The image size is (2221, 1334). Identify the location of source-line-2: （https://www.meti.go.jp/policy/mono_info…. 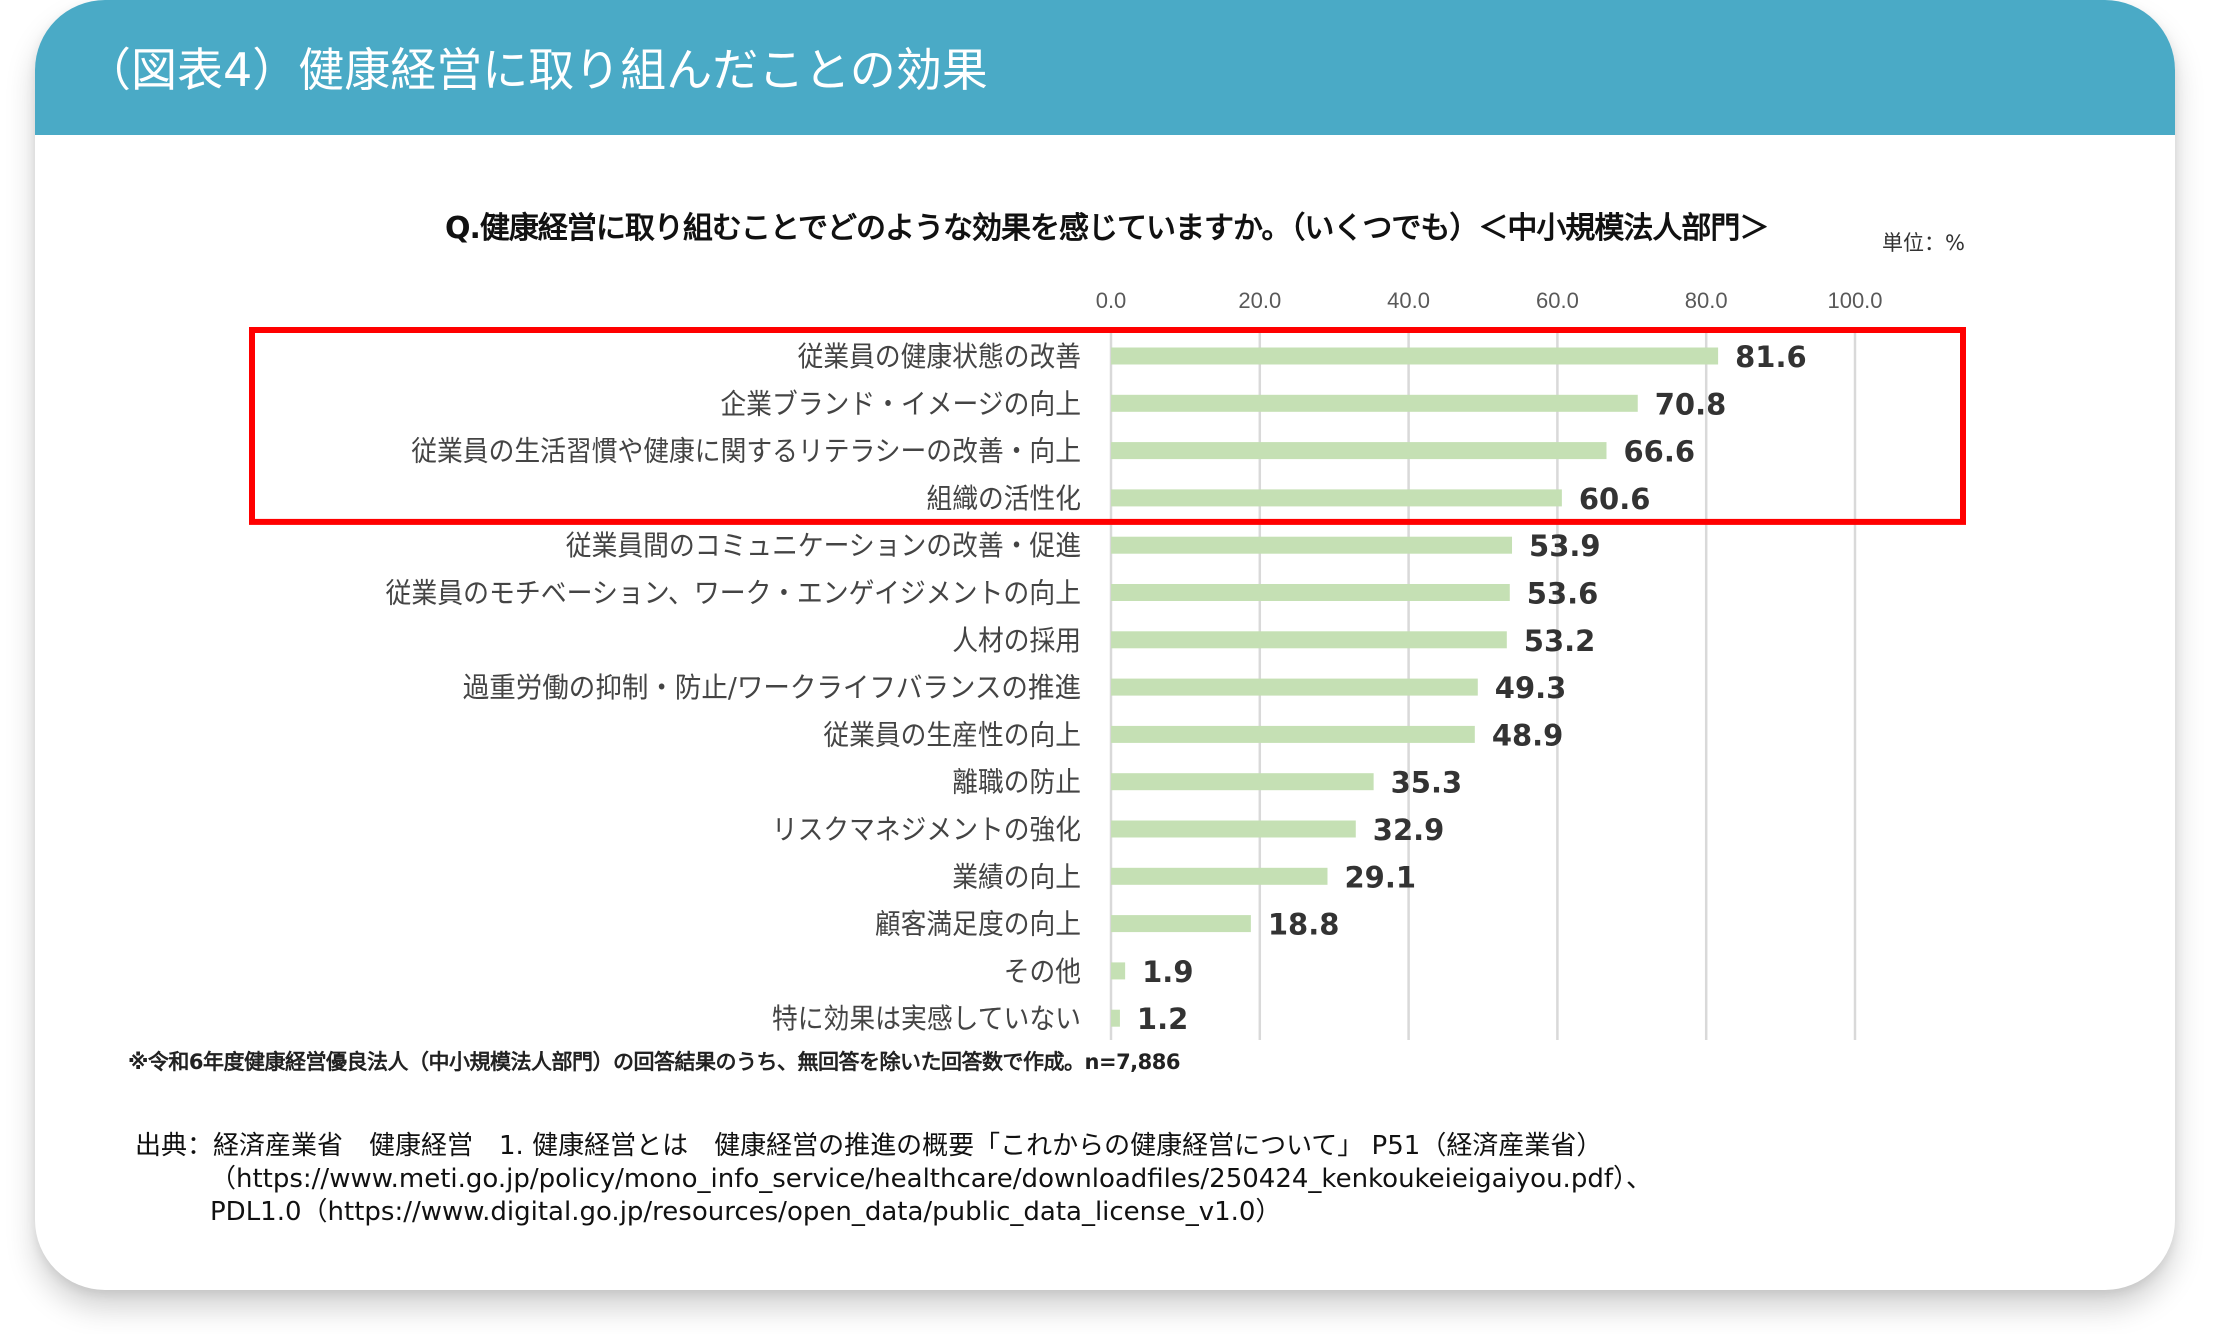
(931, 1179).